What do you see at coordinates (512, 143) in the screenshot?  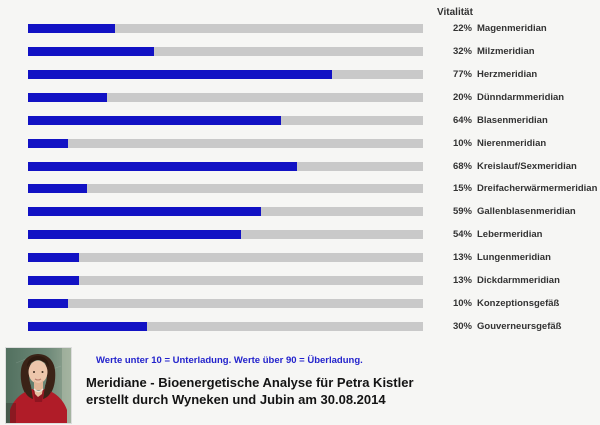 I see `meridian-name: Nierenmeridian` at bounding box center [512, 143].